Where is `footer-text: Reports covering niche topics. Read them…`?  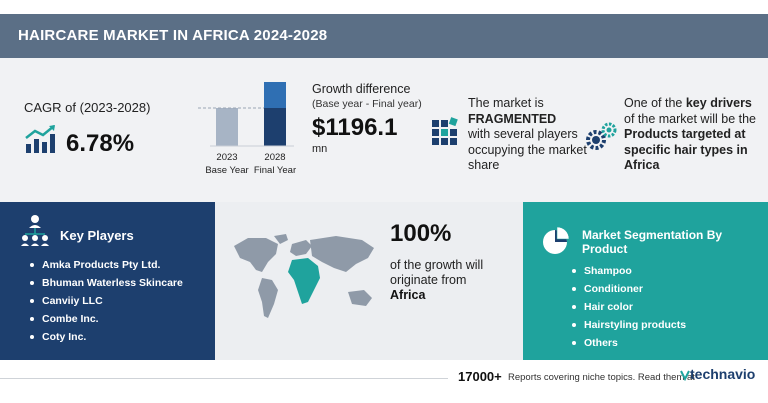 footer-text: Reports covering niche topics. Read them… is located at coordinates (601, 377).